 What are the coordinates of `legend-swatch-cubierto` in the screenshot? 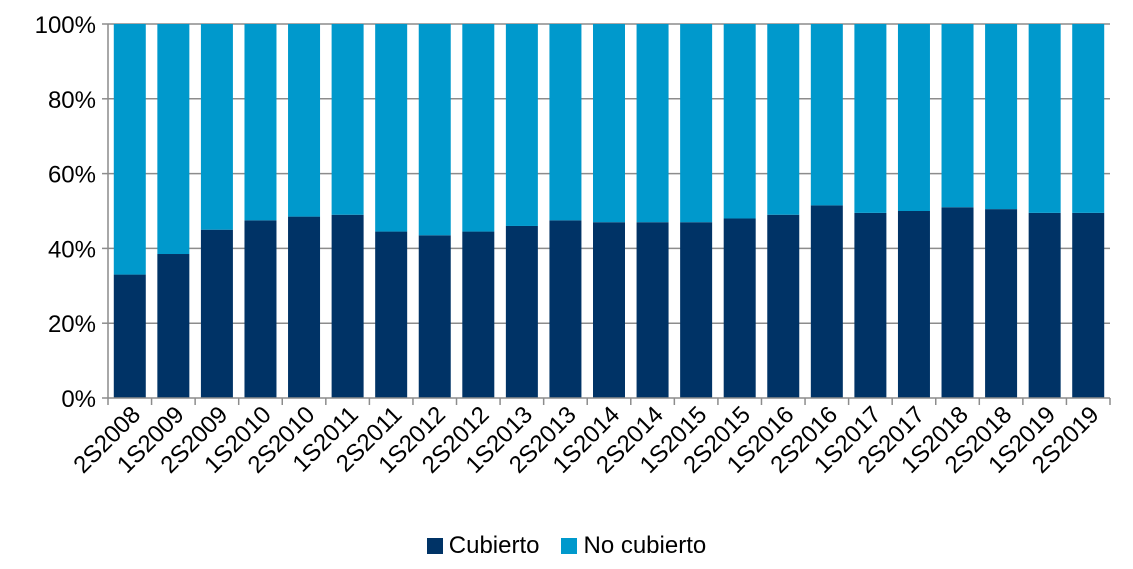 It's located at (434, 546).